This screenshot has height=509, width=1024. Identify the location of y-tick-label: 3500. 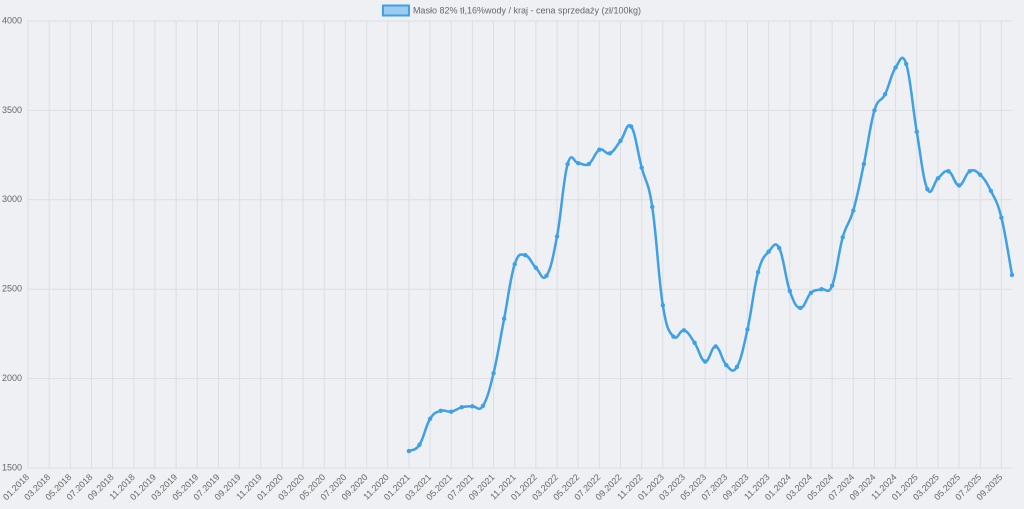
(12, 110).